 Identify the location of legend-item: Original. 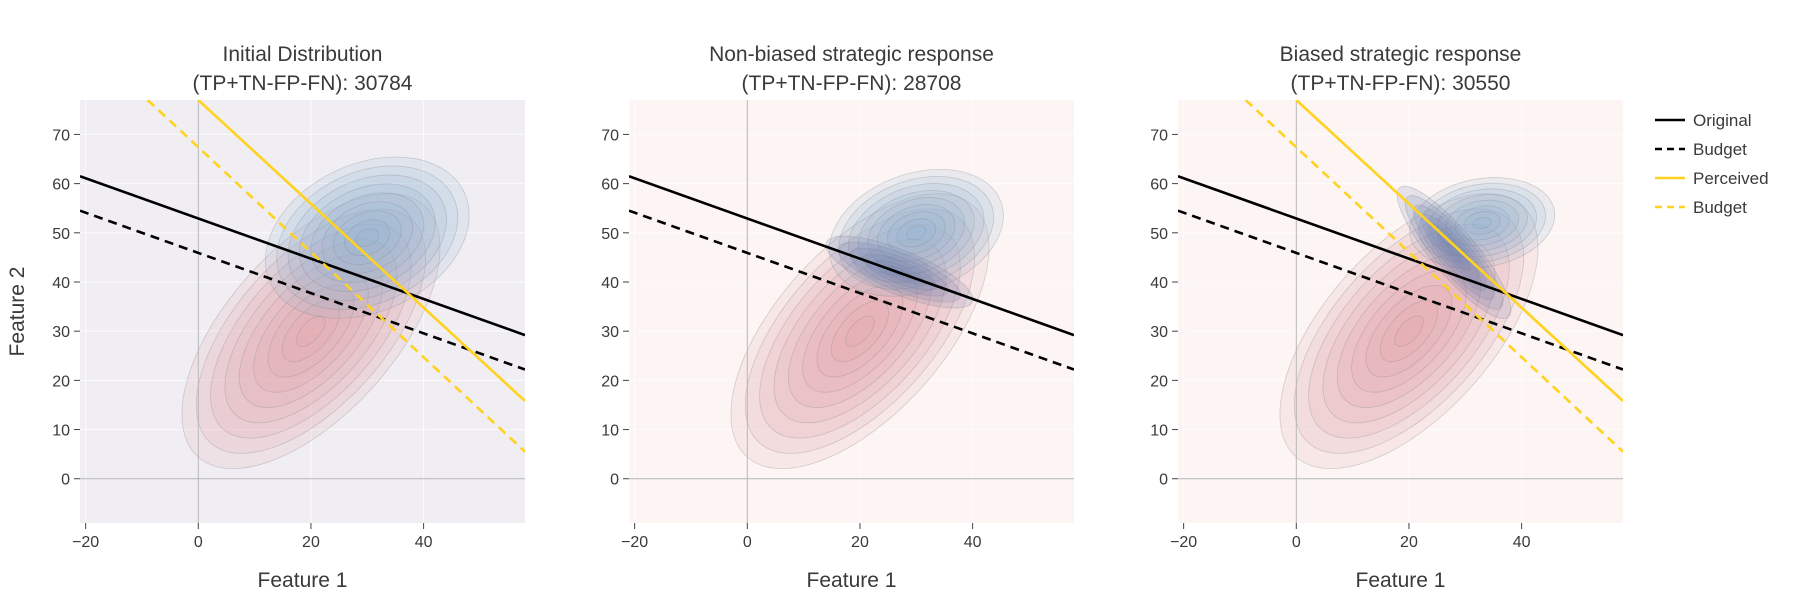
(1703, 120).